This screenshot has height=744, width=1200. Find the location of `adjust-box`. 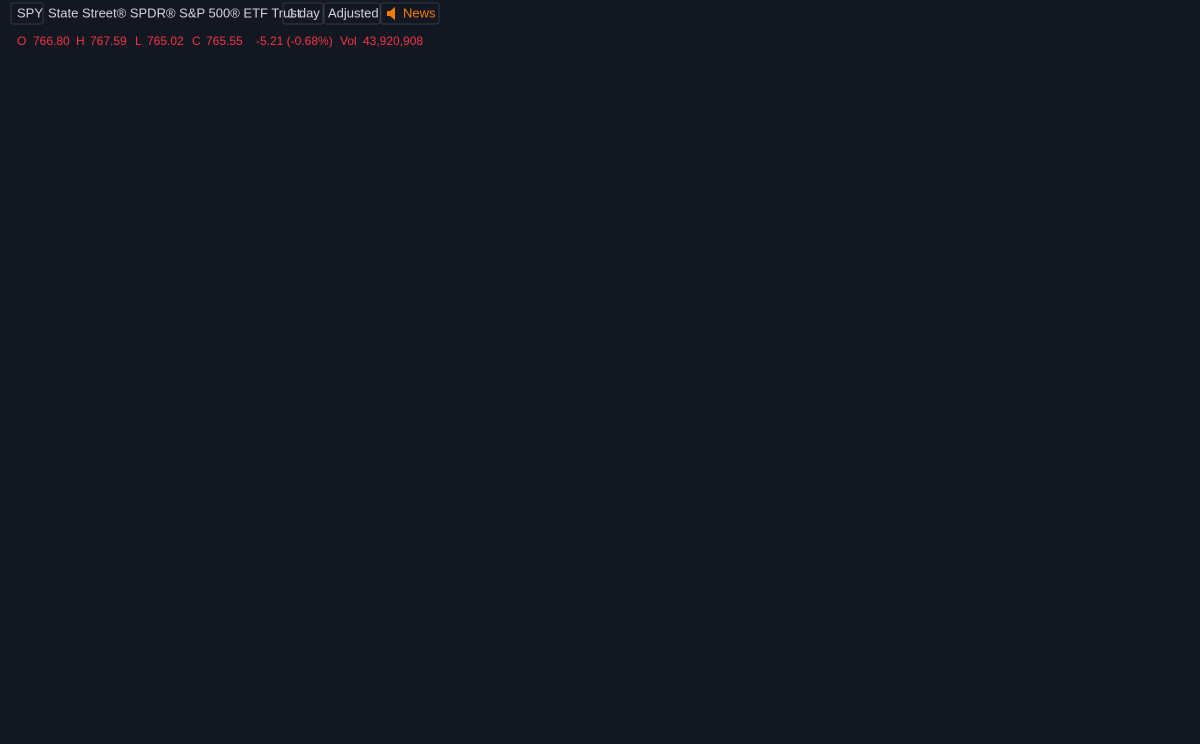

adjust-box is located at coordinates (352, 13).